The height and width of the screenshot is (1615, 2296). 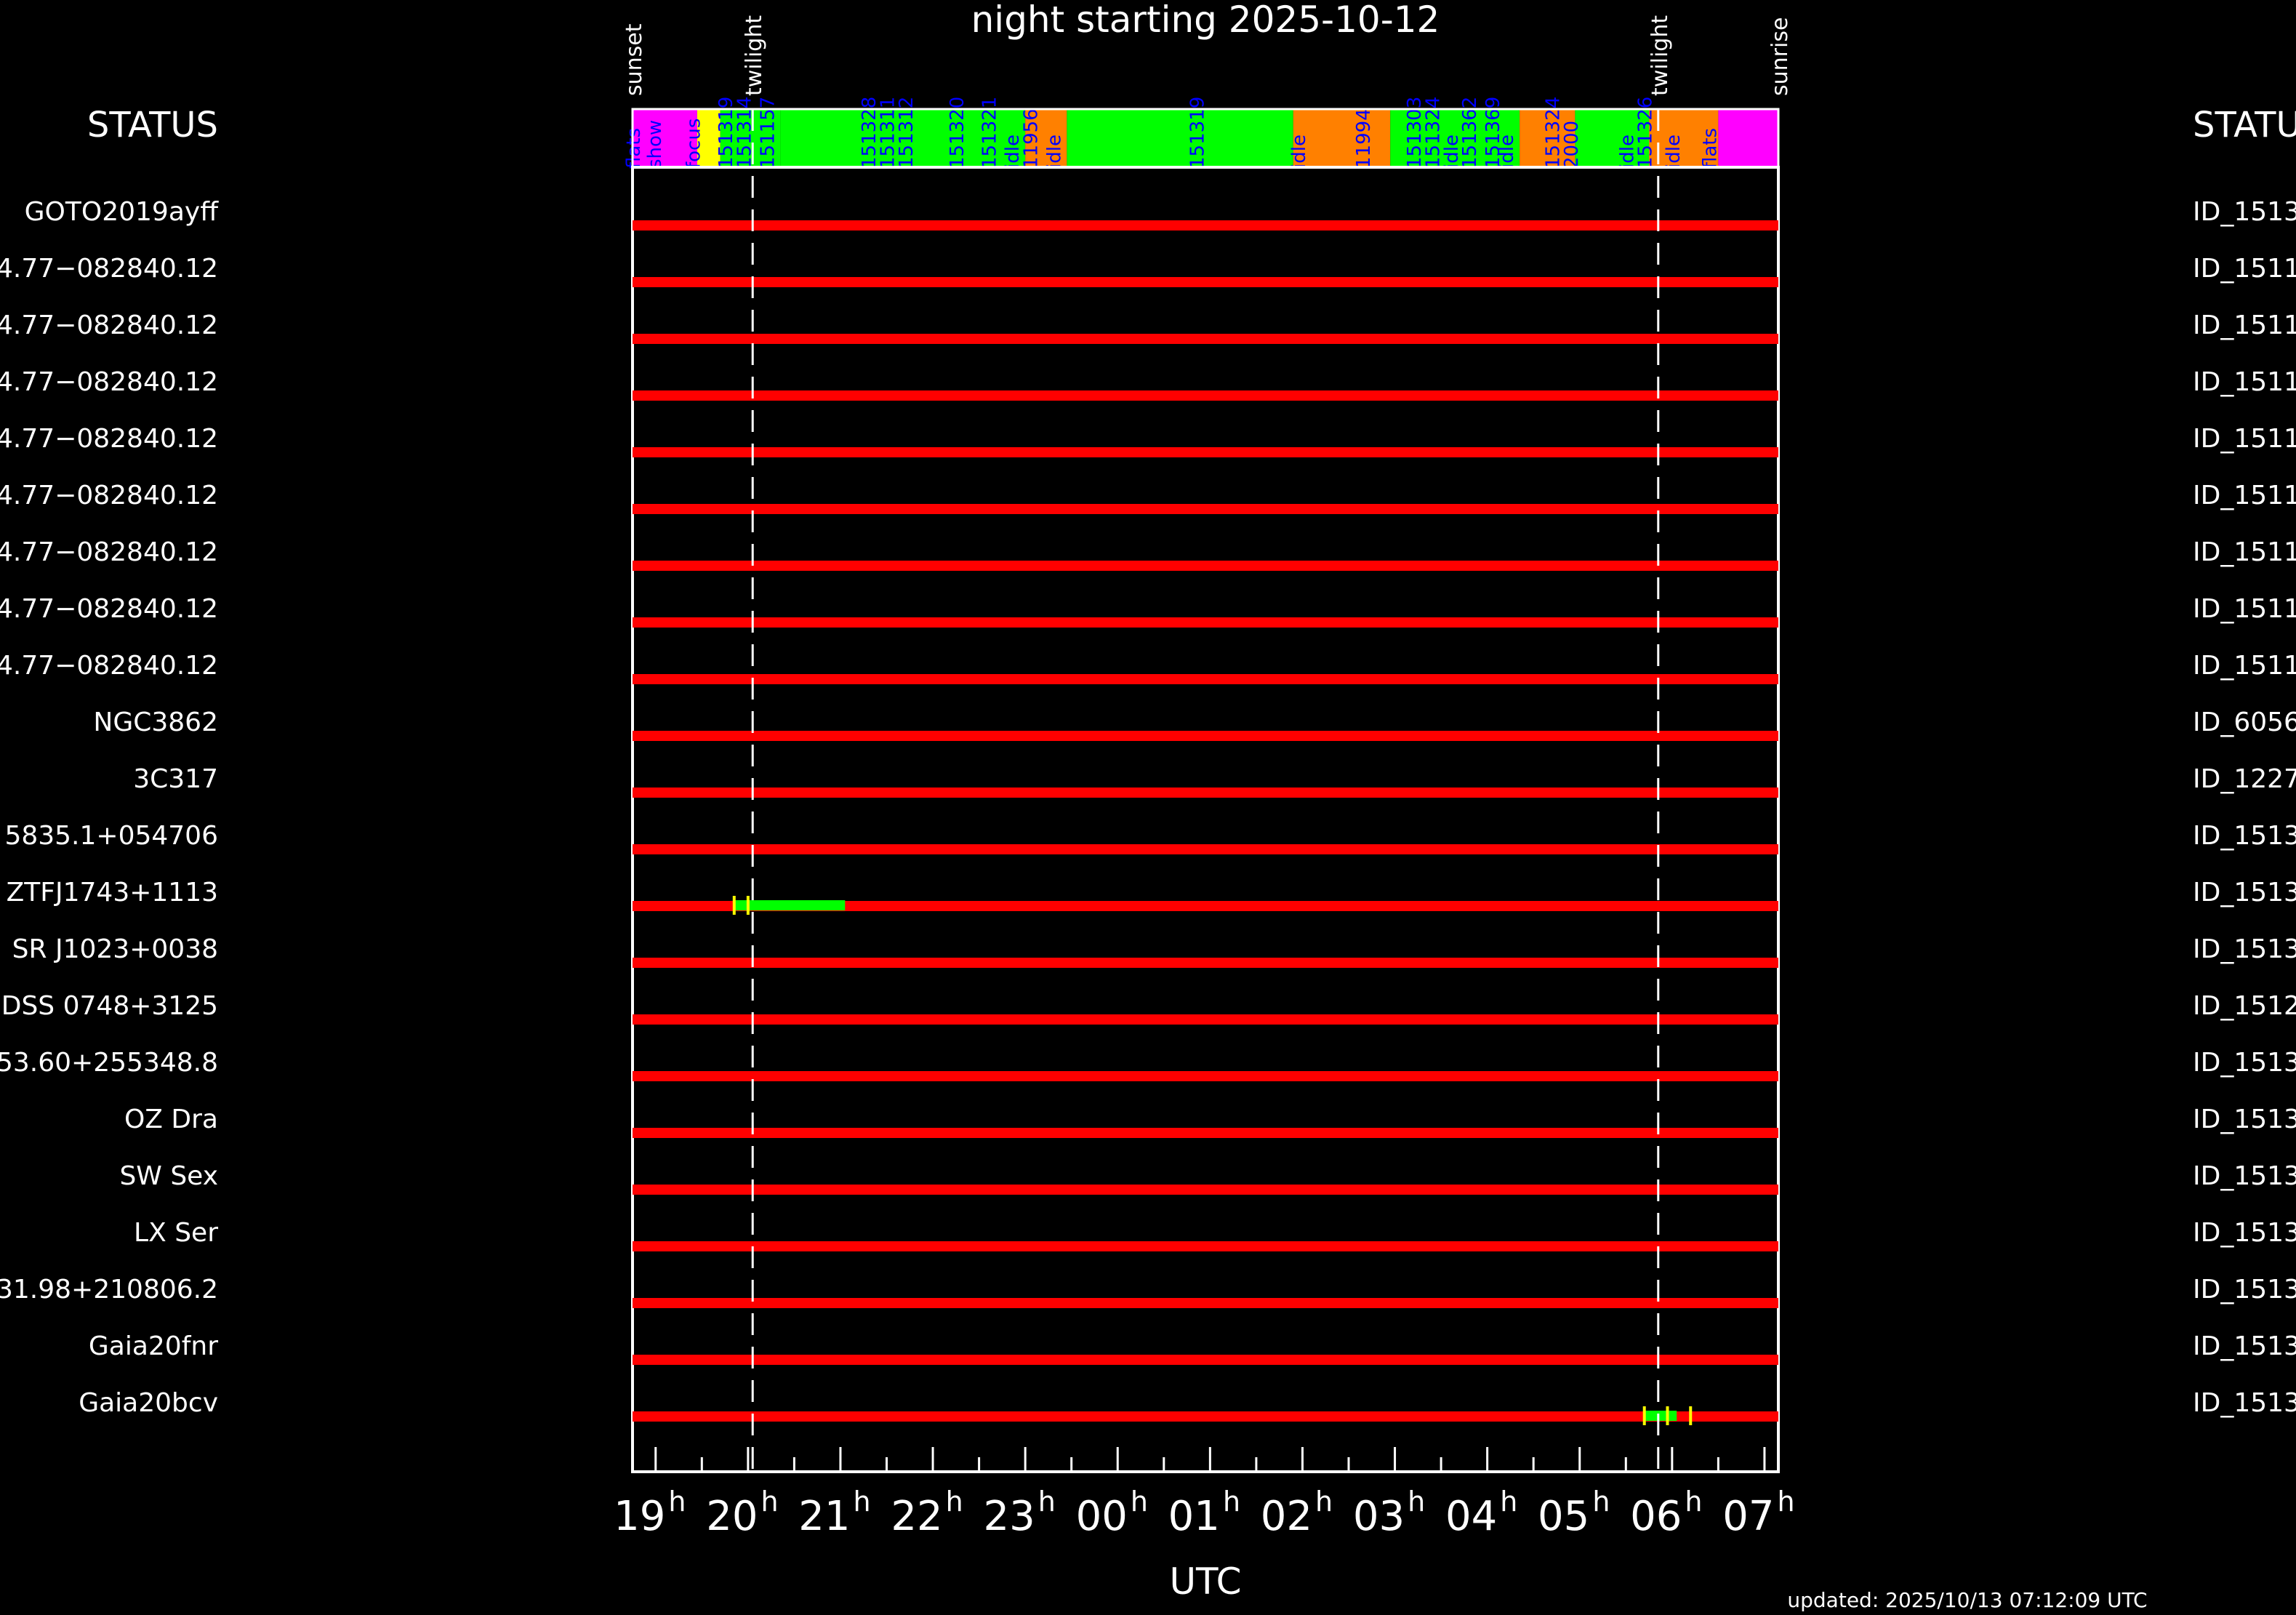 What do you see at coordinates (169, 1176) in the screenshot?
I see `target-name: SW Sex` at bounding box center [169, 1176].